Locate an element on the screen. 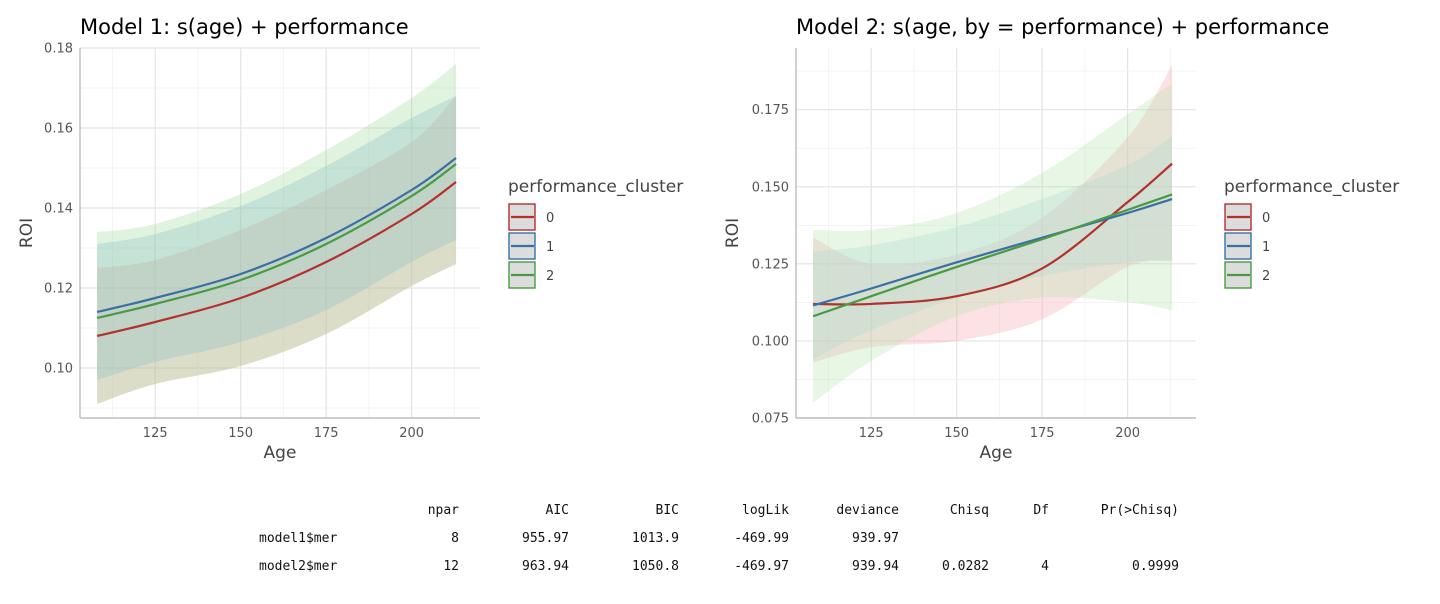 This screenshot has width=1440, height=604. table-cell: 963.94 is located at coordinates (545, 566).